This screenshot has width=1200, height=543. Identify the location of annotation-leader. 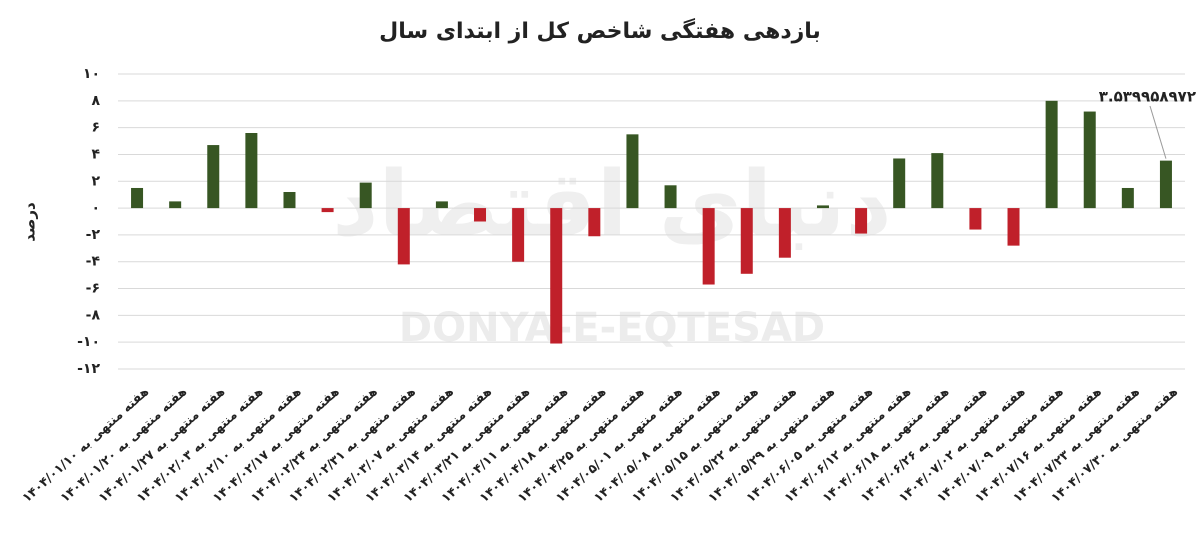
(1158, 132).